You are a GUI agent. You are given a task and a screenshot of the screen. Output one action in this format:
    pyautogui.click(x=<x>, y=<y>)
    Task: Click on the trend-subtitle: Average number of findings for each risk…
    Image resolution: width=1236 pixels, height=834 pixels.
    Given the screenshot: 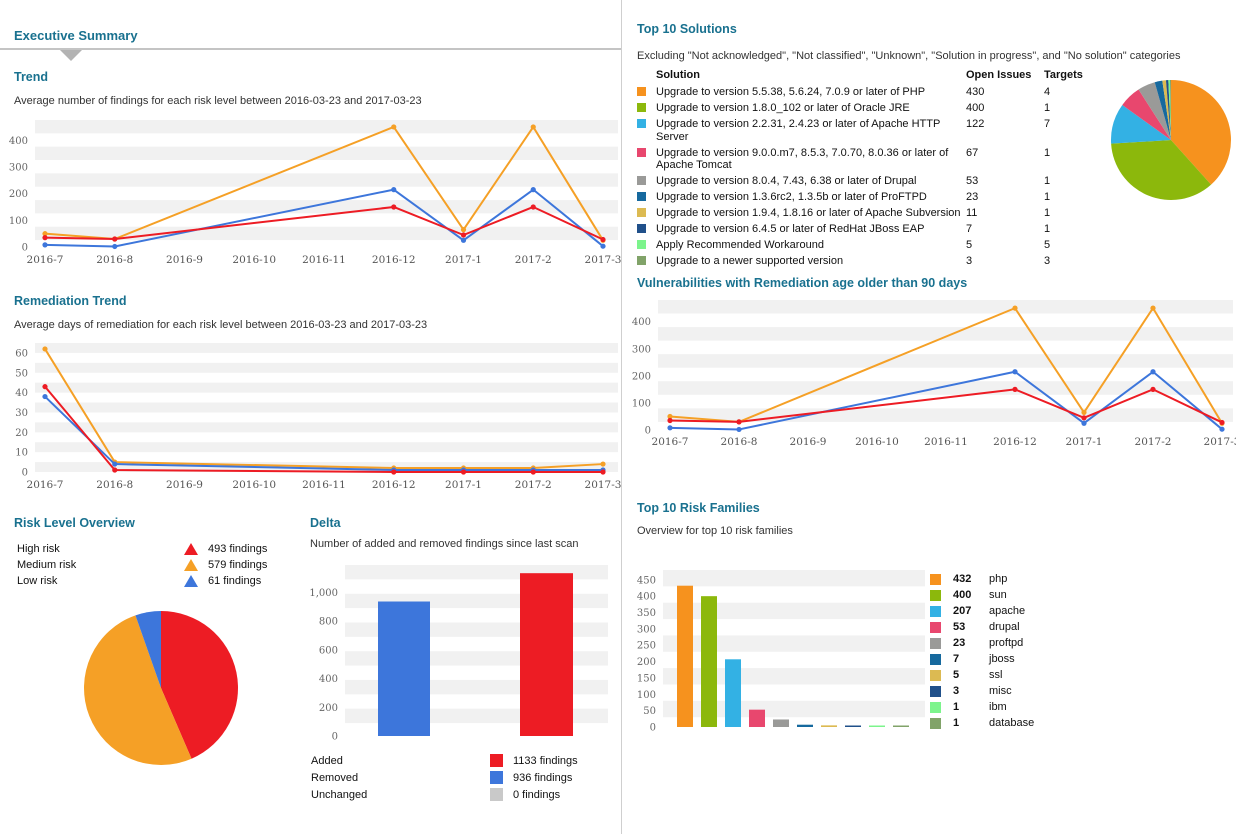 What is the action you would take?
    pyautogui.click(x=218, y=101)
    